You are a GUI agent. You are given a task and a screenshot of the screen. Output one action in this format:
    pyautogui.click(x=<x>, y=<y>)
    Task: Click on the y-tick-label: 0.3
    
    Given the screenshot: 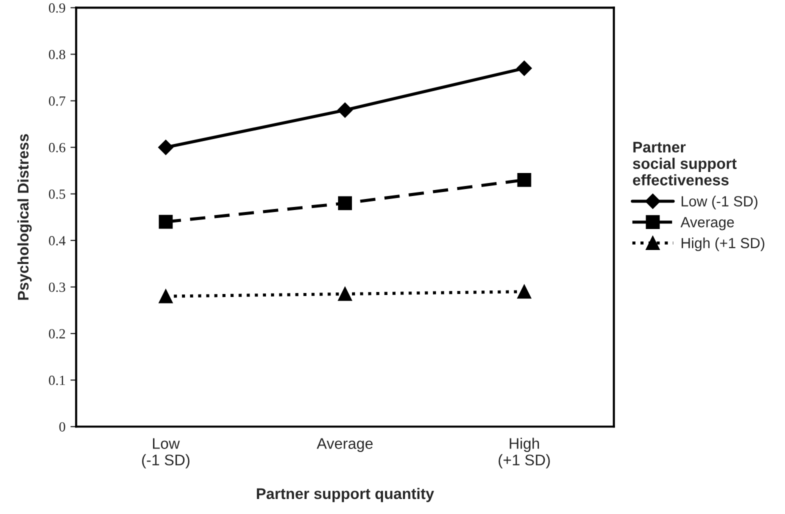 What is the action you would take?
    pyautogui.click(x=57, y=287)
    